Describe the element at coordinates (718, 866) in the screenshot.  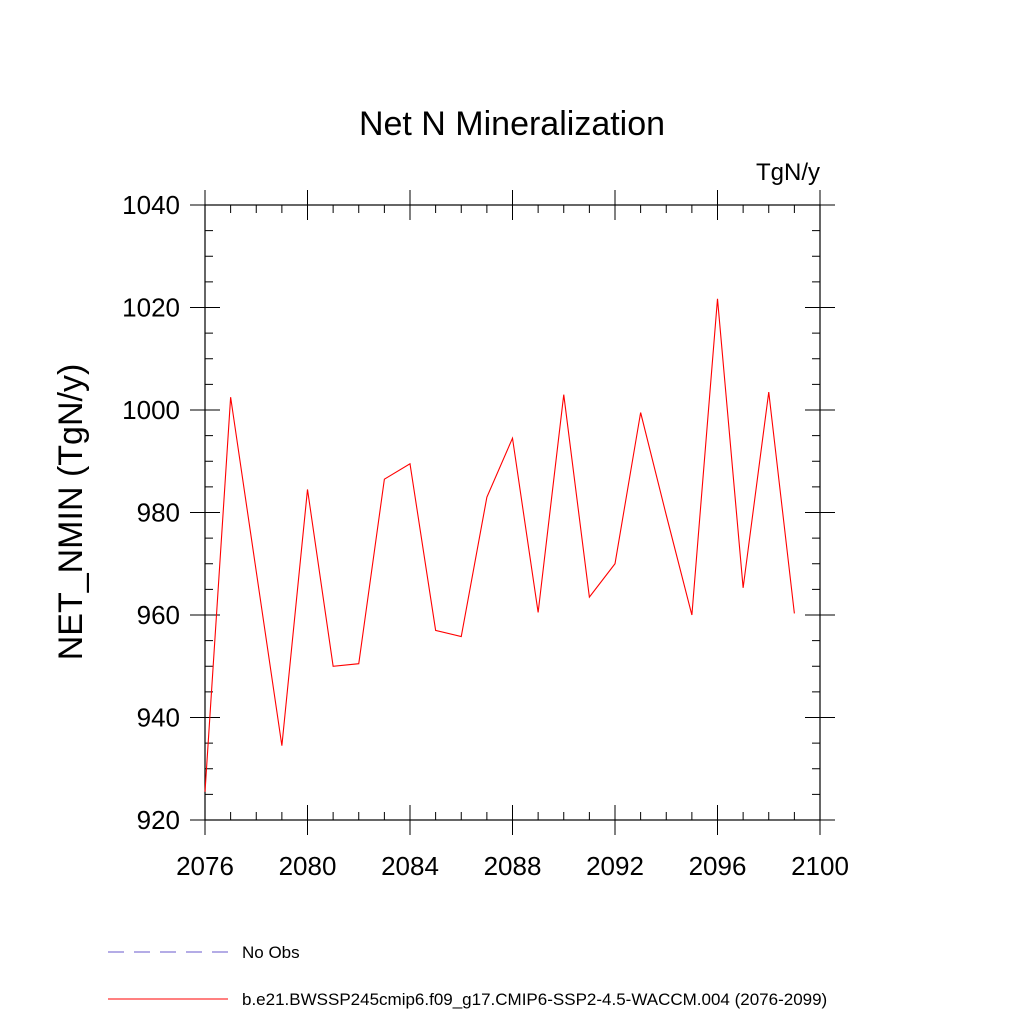
I see `x-tick-label: 2096` at that location.